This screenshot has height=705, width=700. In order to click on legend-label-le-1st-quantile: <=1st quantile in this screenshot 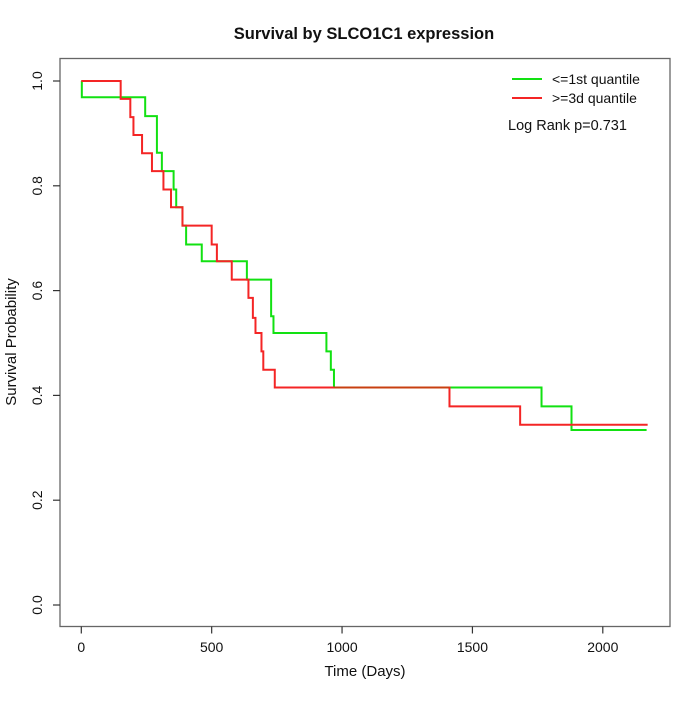, I will do `click(596, 79)`.